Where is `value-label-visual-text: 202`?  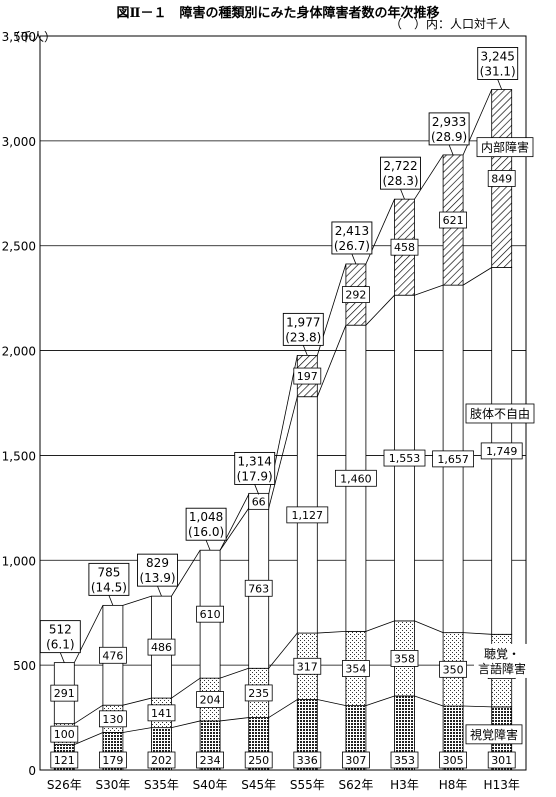
value-label-visual-text: 202 is located at coordinates (161, 760).